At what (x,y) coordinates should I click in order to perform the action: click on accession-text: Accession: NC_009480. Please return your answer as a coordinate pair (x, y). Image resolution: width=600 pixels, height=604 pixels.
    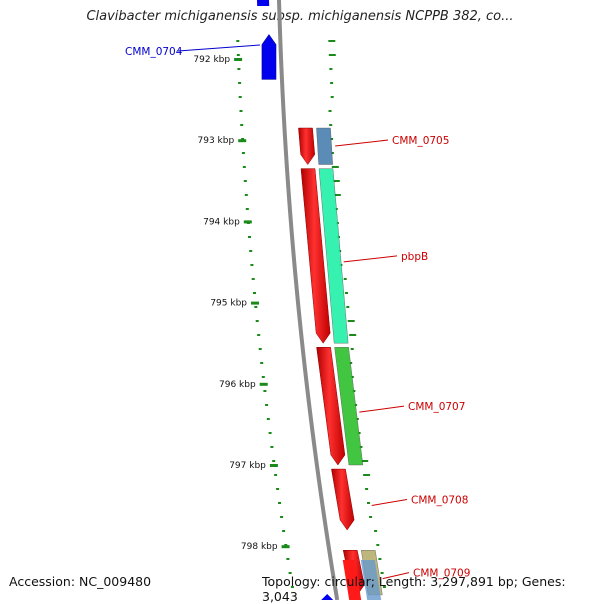
    Looking at the image, I should click on (80, 581).